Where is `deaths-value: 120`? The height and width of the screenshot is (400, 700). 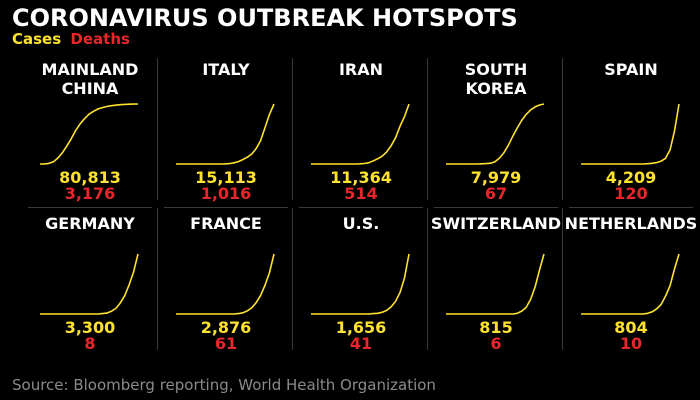 deaths-value: 120 is located at coordinates (631, 193).